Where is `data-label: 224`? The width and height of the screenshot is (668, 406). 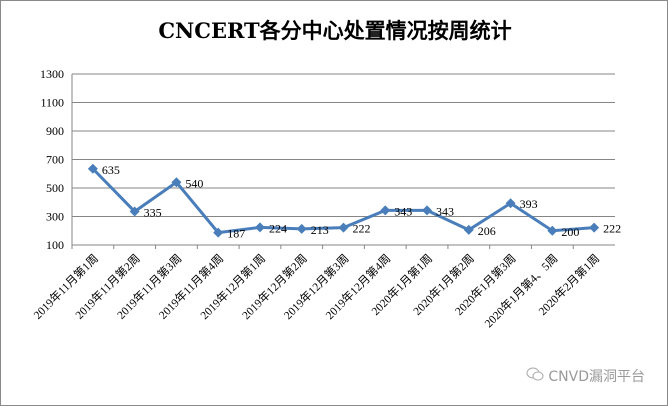 data-label: 224 is located at coordinates (278, 228).